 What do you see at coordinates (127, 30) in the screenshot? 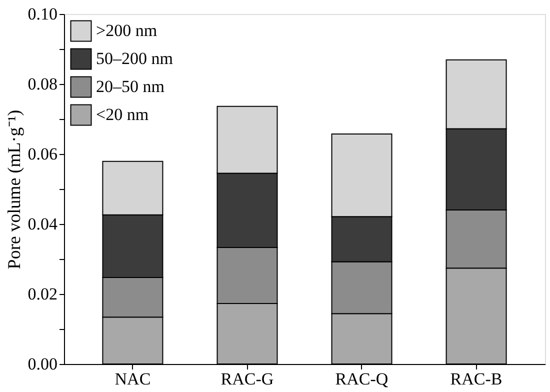
I see `legend-label: >200 nm` at bounding box center [127, 30].